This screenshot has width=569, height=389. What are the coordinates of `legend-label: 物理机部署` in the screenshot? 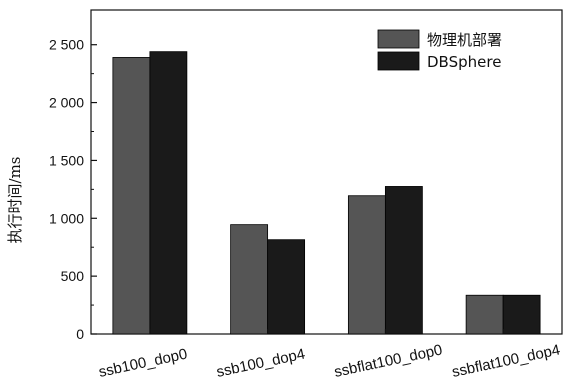 It's located at (464, 40).